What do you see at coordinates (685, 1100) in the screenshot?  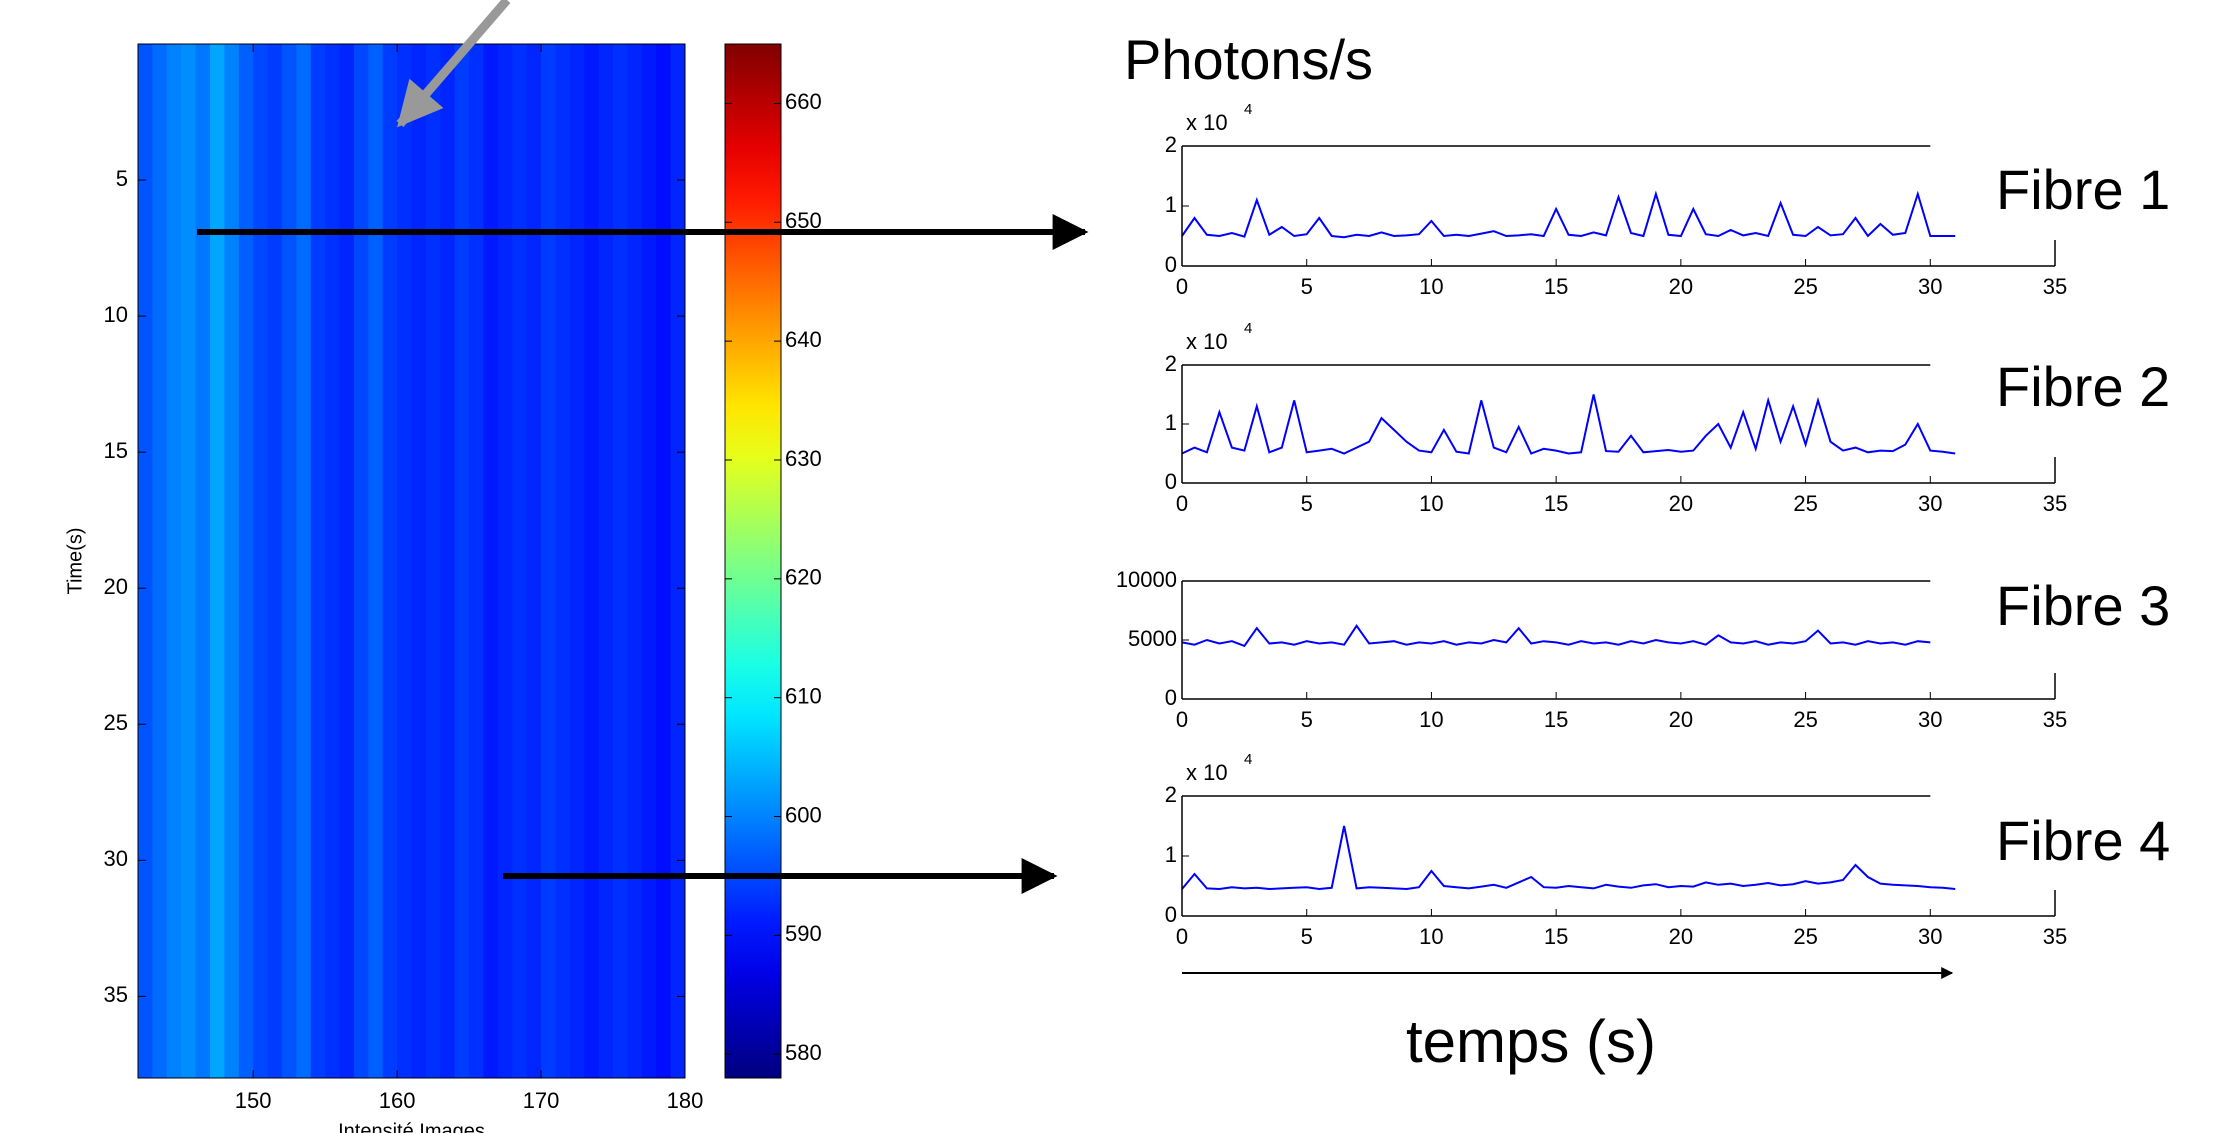 I see `x-tick-label: 180` at bounding box center [685, 1100].